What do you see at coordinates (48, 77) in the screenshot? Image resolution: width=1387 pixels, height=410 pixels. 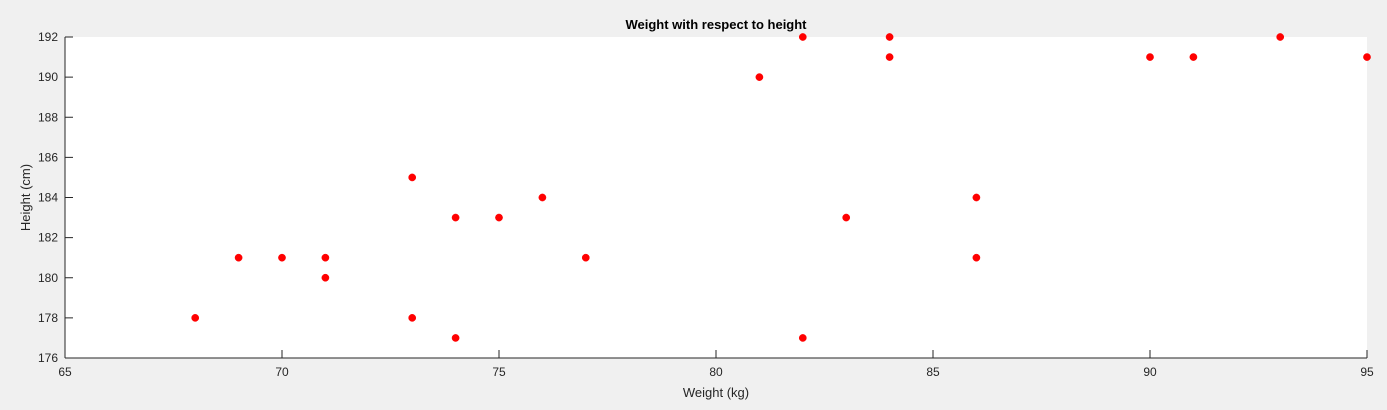 I see `y-tick-label: 190` at bounding box center [48, 77].